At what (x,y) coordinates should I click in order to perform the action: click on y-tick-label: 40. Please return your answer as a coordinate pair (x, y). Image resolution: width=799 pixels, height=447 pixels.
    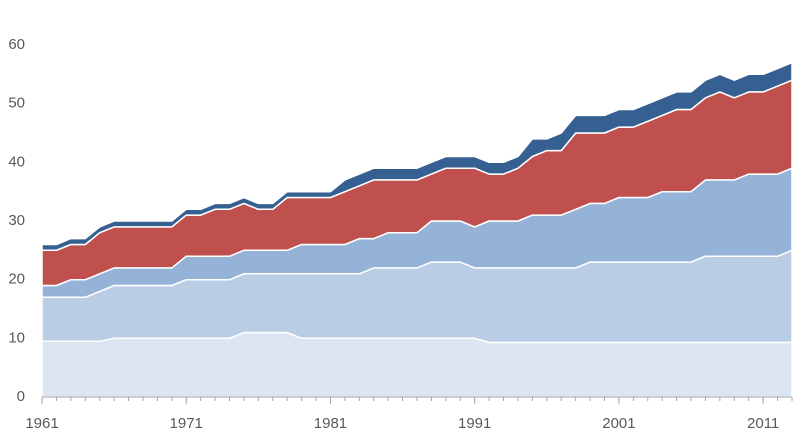
    Looking at the image, I should click on (16, 161).